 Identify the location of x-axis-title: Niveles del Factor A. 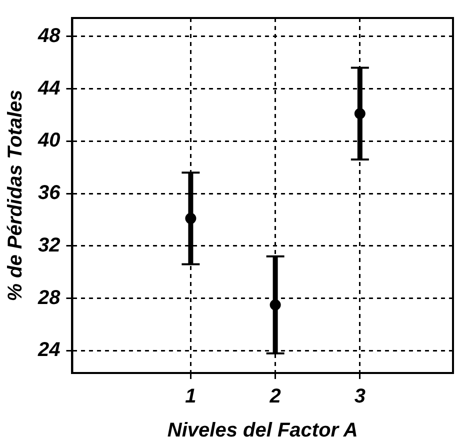
(262, 431).